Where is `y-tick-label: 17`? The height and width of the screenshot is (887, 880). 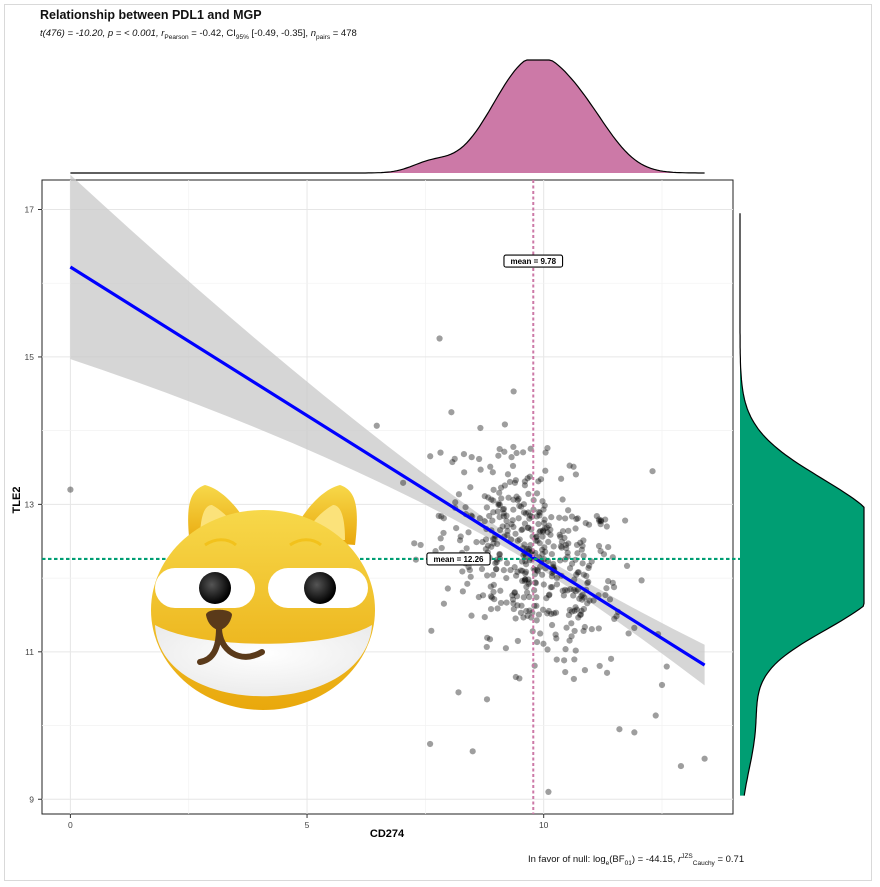 y-tick-label: 17 is located at coordinates (30, 209).